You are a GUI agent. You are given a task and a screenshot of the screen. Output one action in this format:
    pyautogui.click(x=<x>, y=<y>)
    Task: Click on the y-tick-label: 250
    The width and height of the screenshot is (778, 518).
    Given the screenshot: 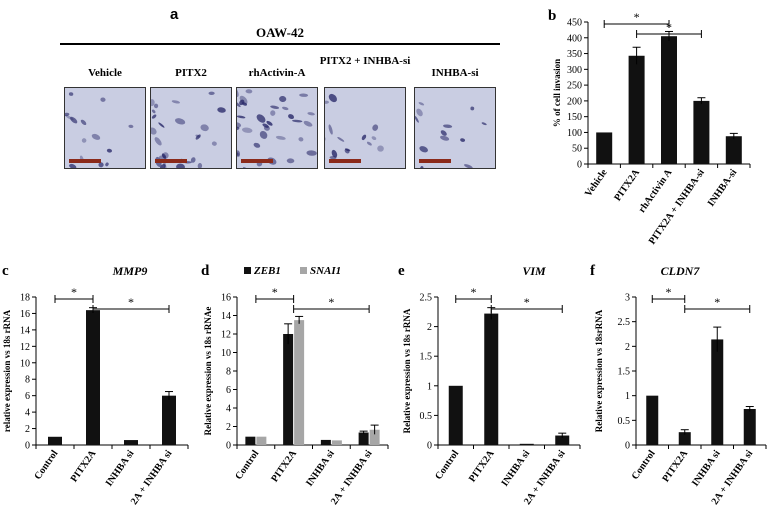 What is the action you would take?
    pyautogui.click(x=574, y=86)
    